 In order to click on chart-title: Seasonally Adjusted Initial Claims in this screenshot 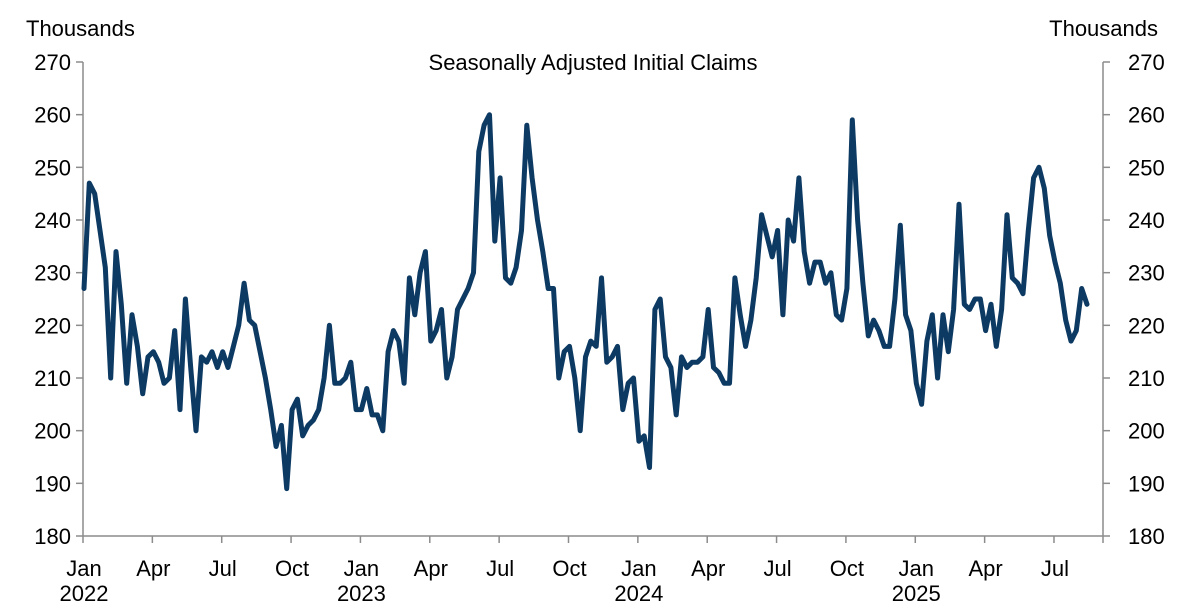, I will do `click(593, 62)`.